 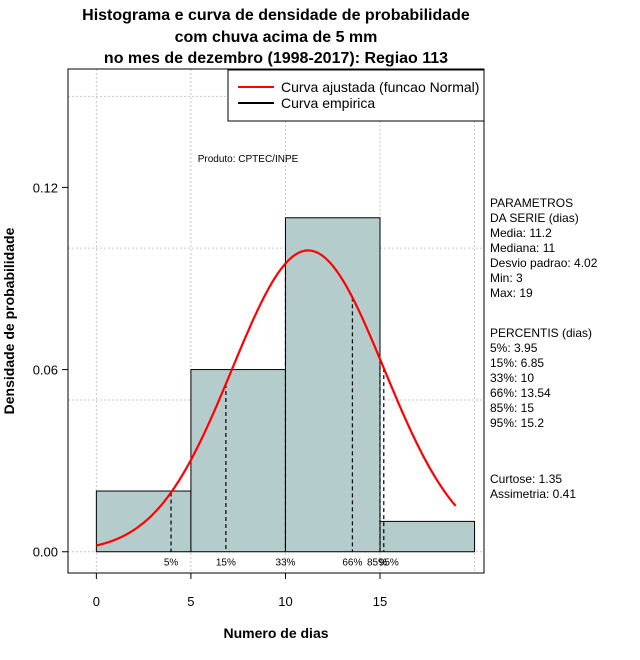 I want to click on params-line: Mediana: 11, so click(x=522, y=248).